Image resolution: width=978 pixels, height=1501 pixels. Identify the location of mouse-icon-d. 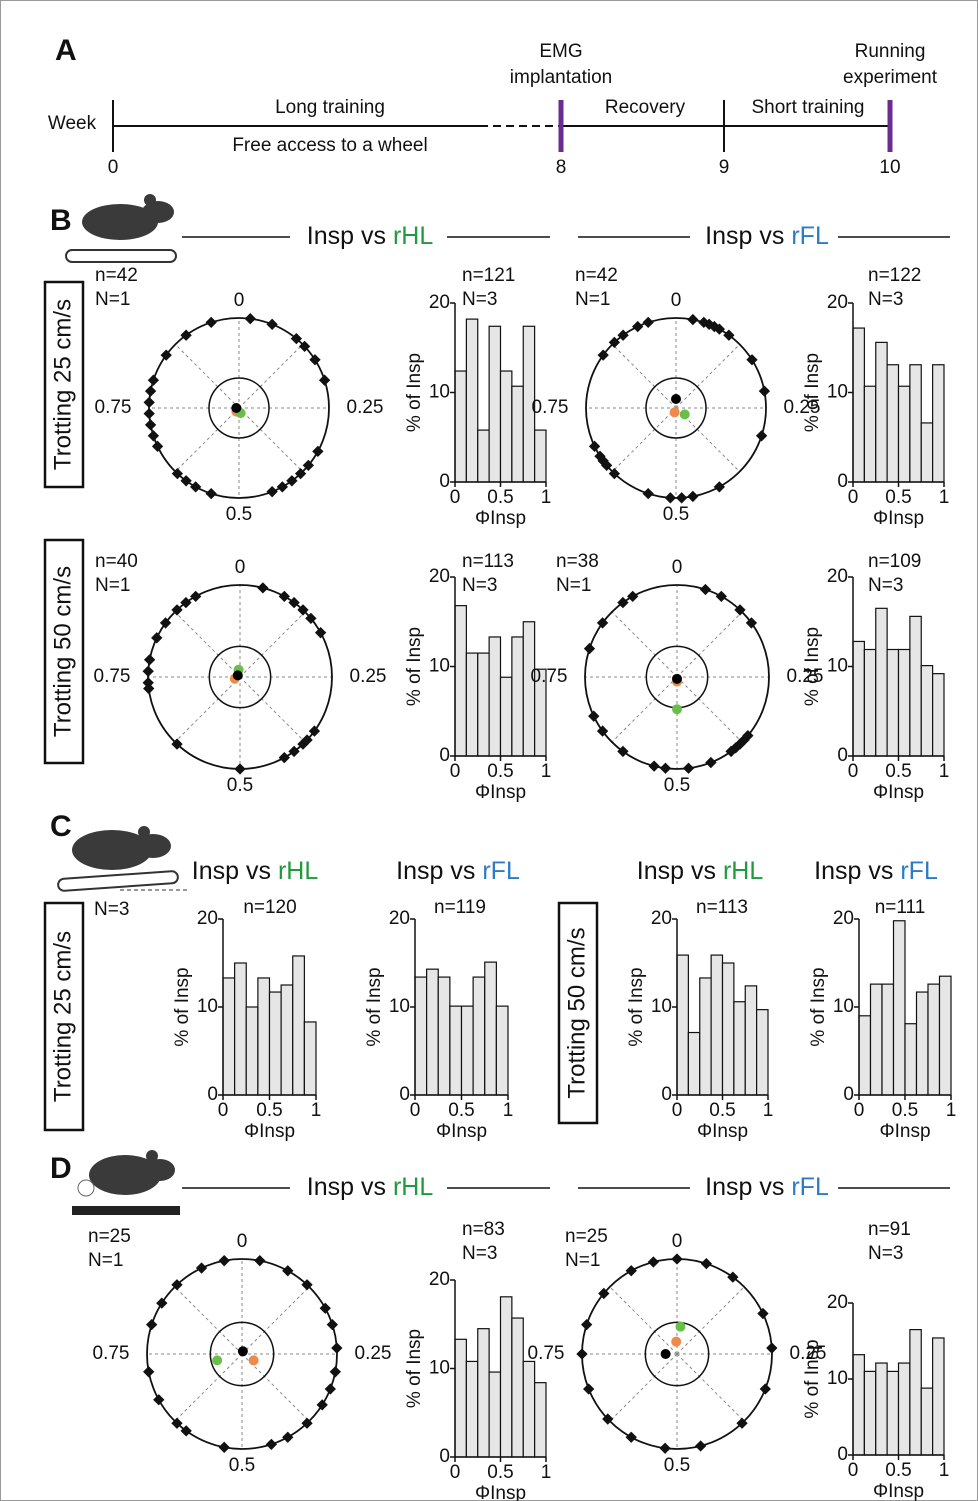
(126, 1182).